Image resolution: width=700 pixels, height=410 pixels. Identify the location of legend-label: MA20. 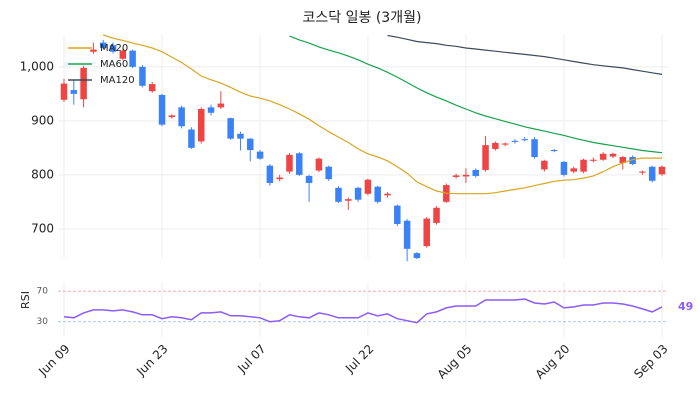
(114, 48).